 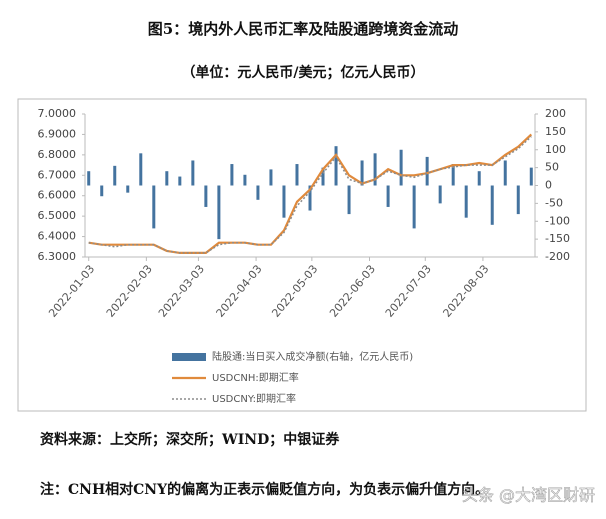 What do you see at coordinates (557, 256) in the screenshot?
I see `y2-tick-label: -200` at bounding box center [557, 256].